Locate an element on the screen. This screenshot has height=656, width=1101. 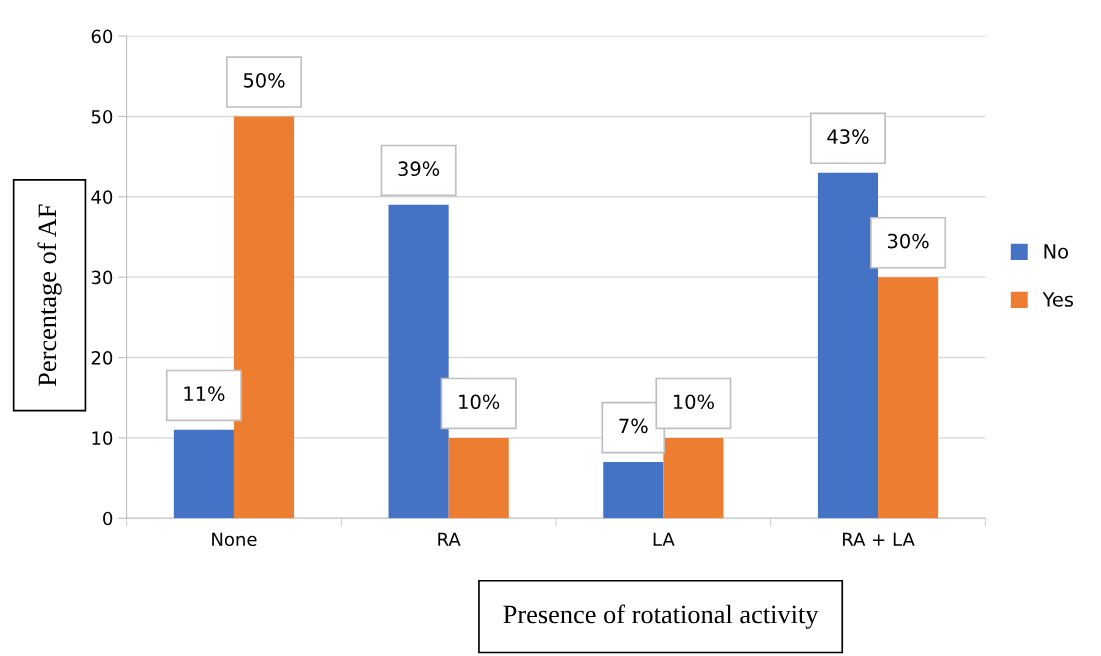
y-axis-title: Percentage of AF is located at coordinates (49, 295).